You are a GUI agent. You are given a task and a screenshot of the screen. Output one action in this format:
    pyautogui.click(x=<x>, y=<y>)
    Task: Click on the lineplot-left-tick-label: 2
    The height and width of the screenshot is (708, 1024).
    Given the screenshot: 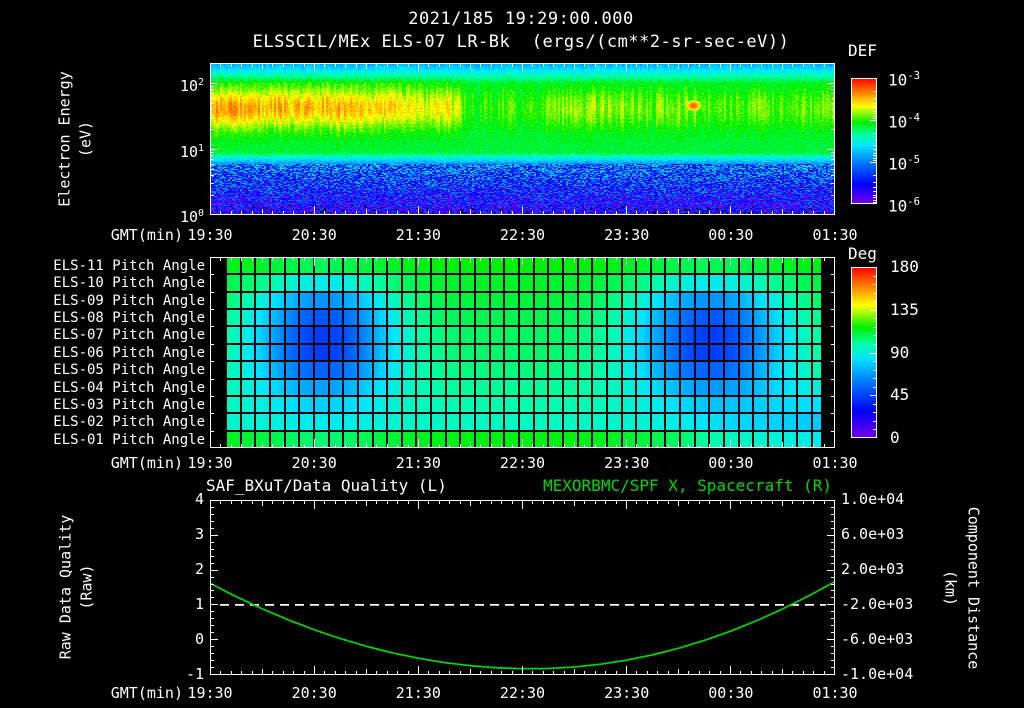 What is the action you would take?
    pyautogui.click(x=199, y=569)
    